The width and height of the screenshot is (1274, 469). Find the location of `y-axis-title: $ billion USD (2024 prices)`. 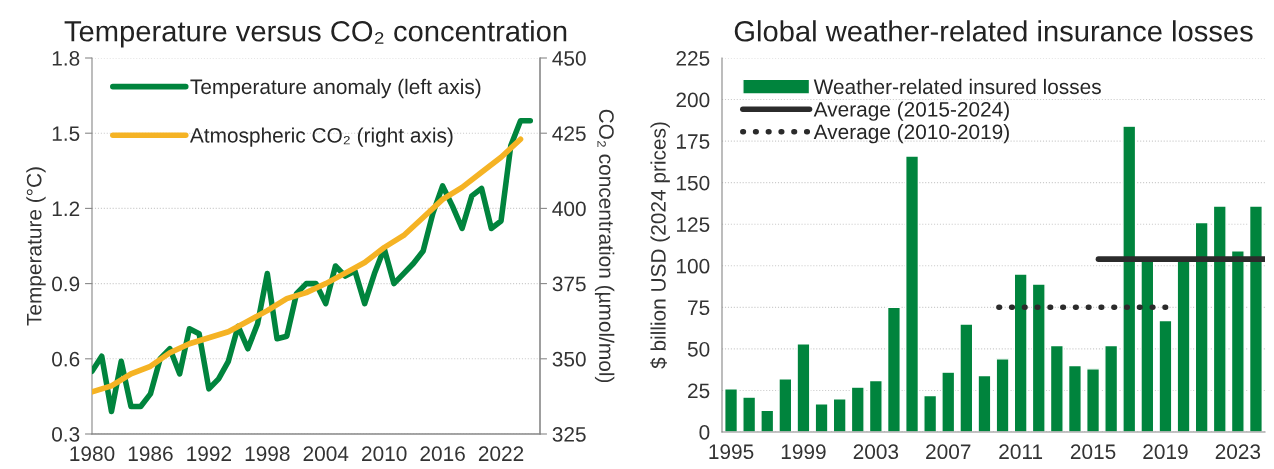

y-axis-title: $ billion USD (2024 prices) is located at coordinates (660, 245).